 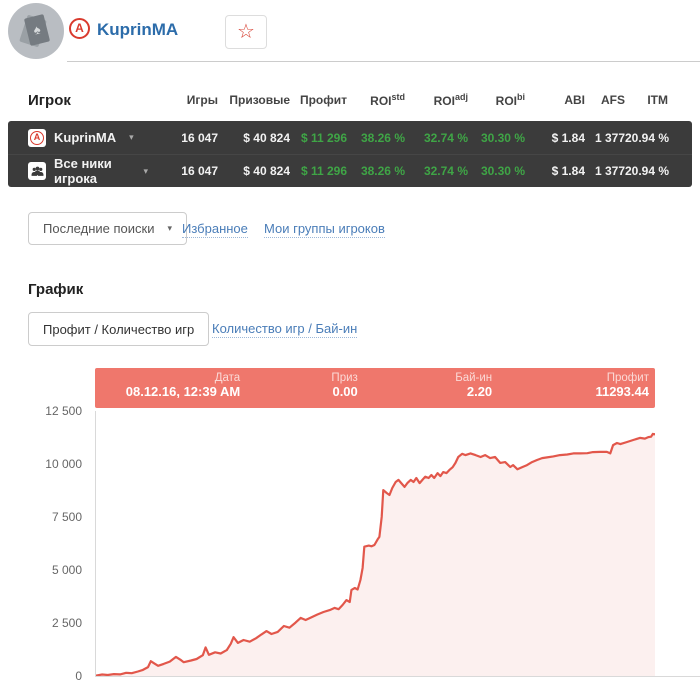 I want to click on poker-site-logo-icon: A, so click(x=79, y=28).